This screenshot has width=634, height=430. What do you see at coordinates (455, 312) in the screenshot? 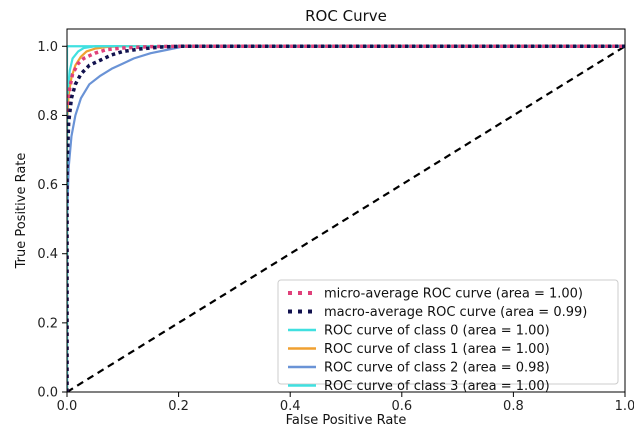
I see `legend-label-1: macro-average ROC curve (area = 0.99)` at bounding box center [455, 312].